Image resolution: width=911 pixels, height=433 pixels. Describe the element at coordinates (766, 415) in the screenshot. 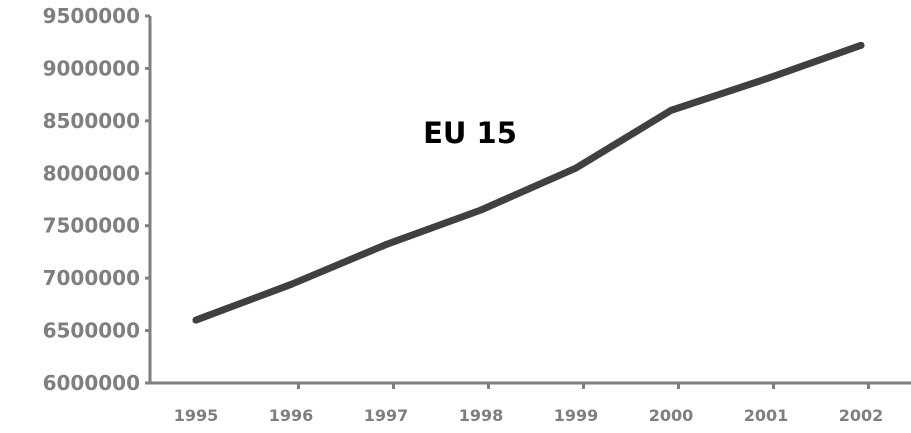

I see `x-tick-label: 2001` at that location.